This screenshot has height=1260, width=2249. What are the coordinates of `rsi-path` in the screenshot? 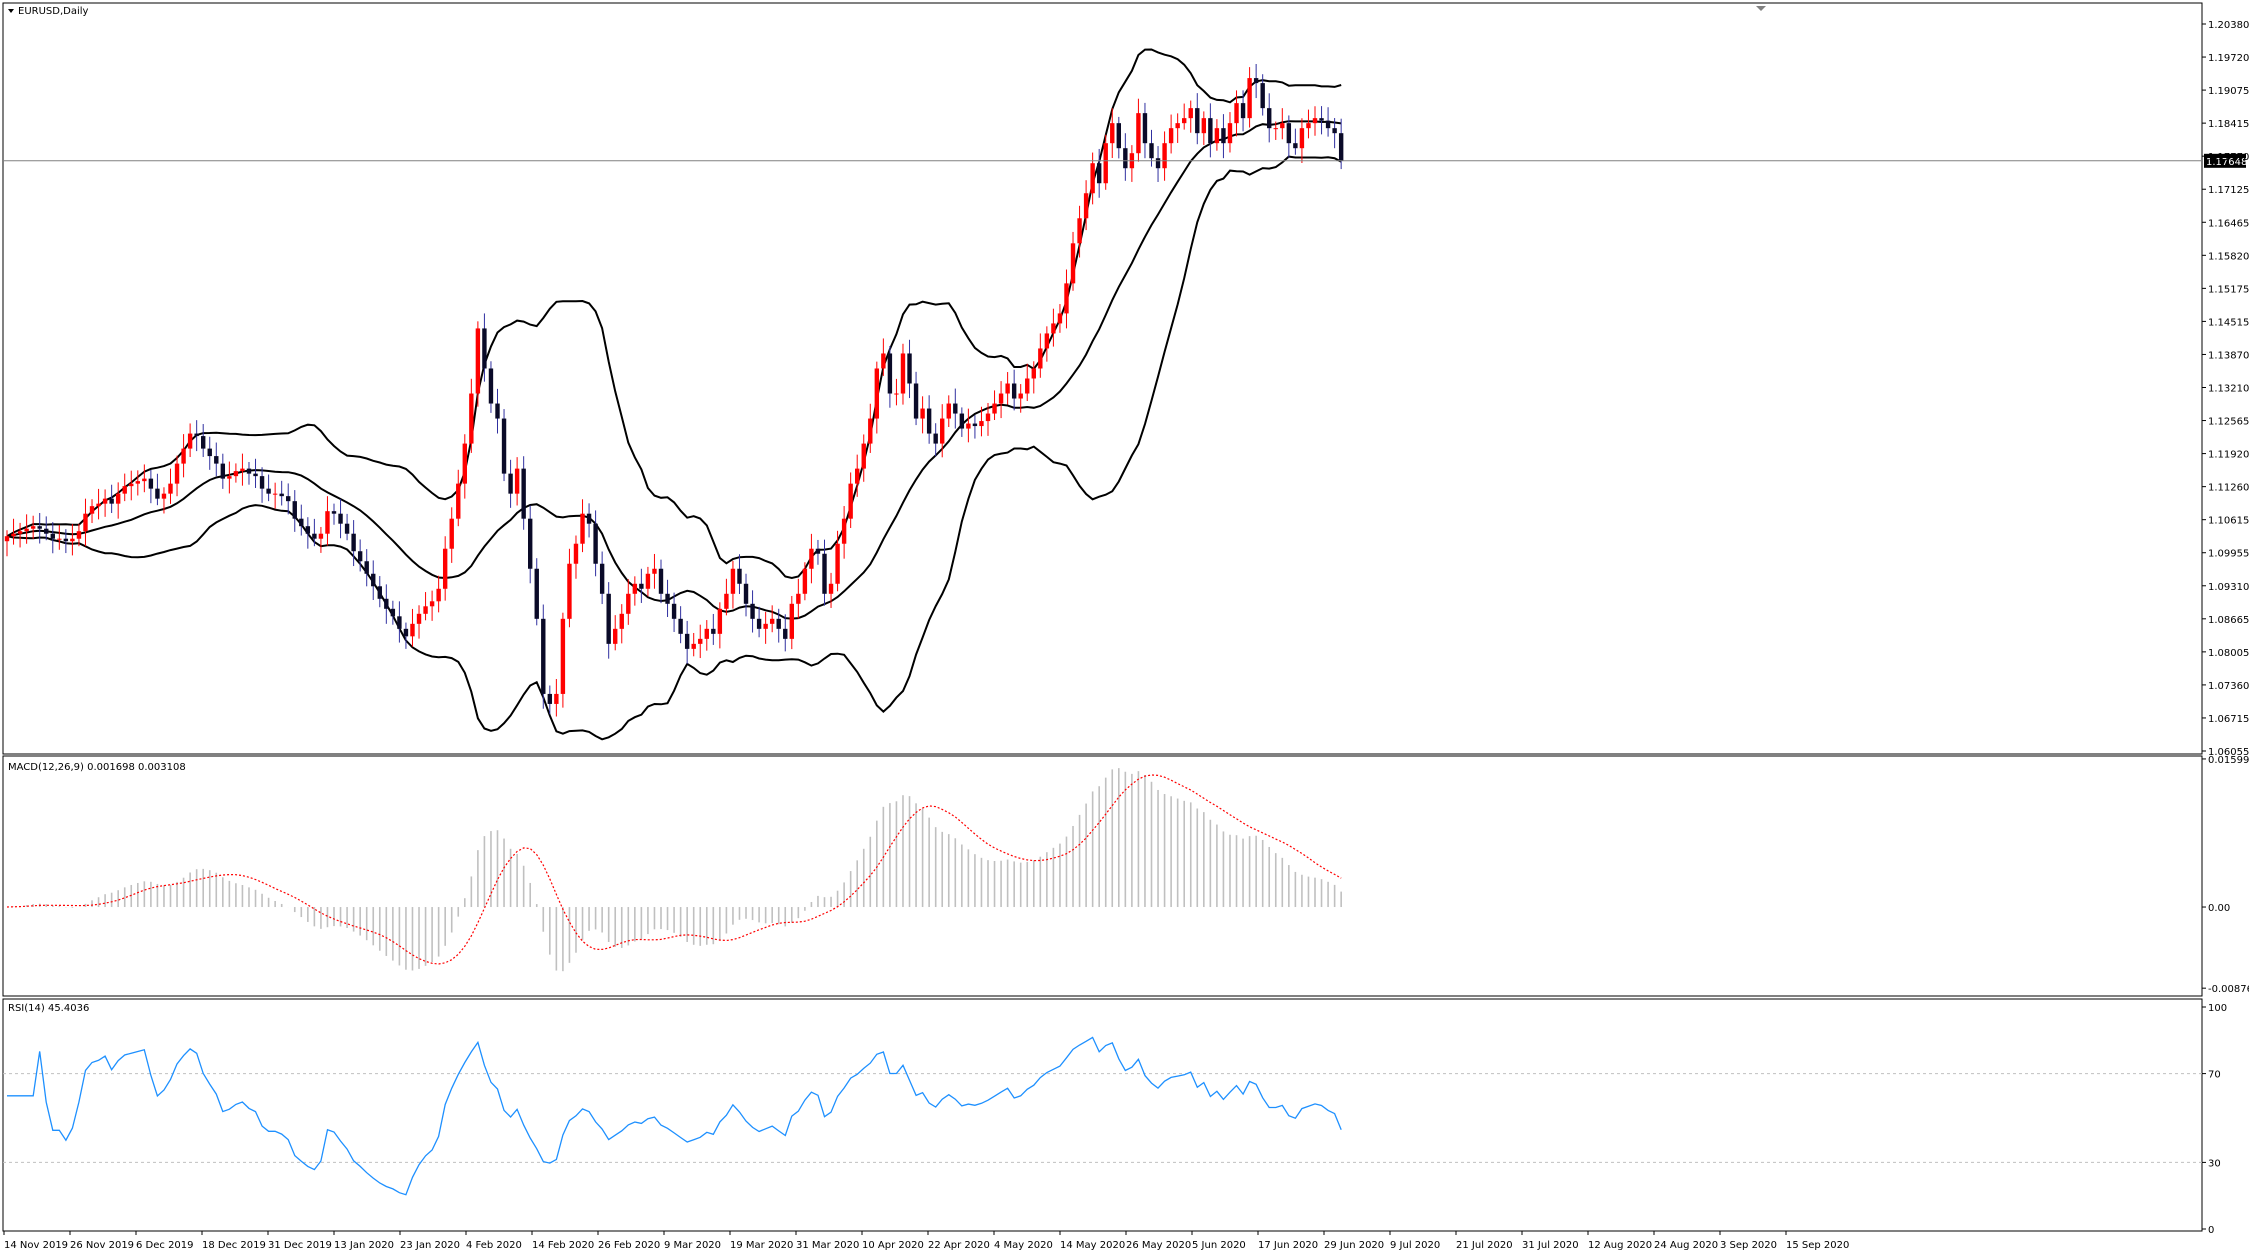 It's located at (674, 1116).